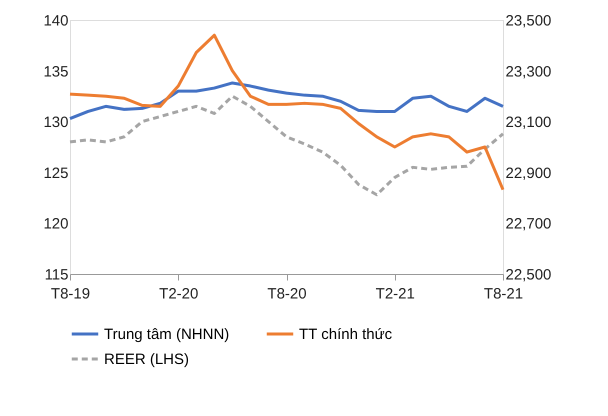  Describe the element at coordinates (395, 294) in the screenshot. I see `x-tick-label: T2-21` at that location.